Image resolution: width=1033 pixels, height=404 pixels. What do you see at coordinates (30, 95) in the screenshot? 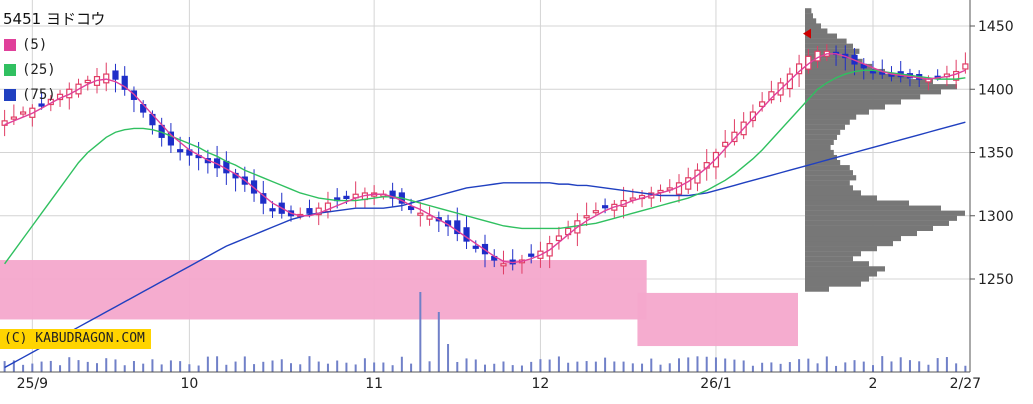
I see `legend-ma75: (75)` at bounding box center [30, 95].